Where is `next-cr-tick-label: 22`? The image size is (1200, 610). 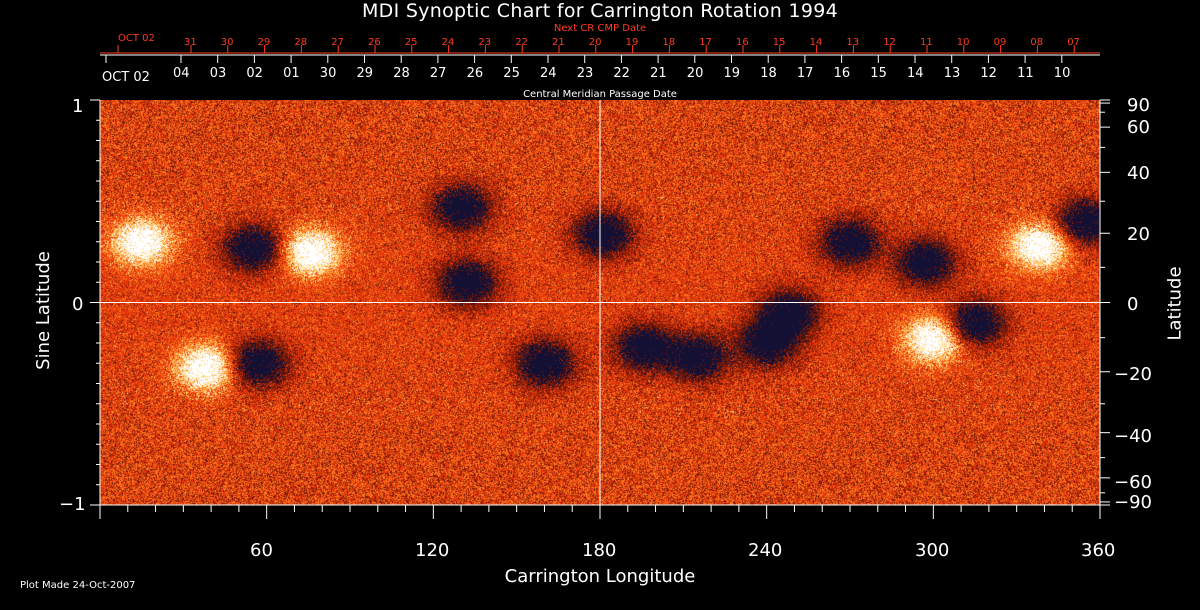 next-cr-tick-label: 22 is located at coordinates (521, 42).